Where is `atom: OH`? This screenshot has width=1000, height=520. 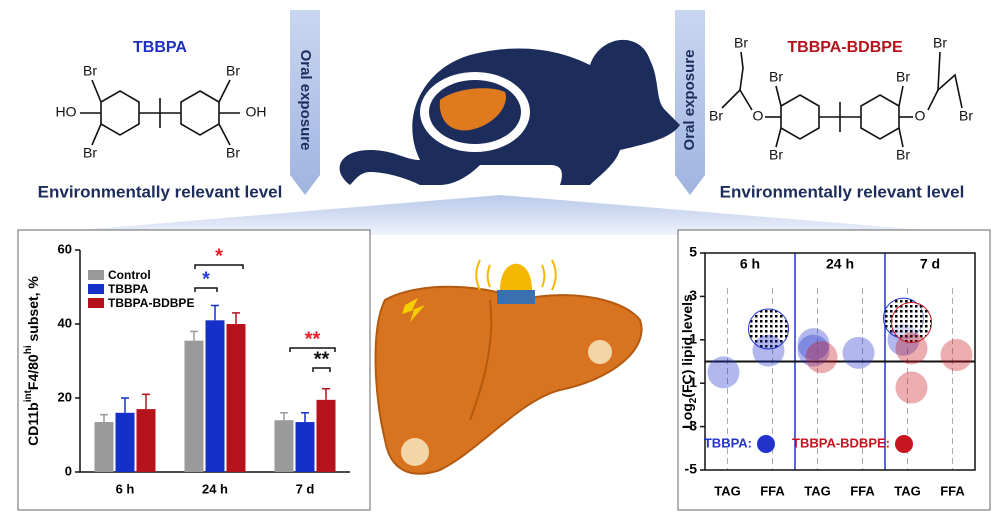
atom: OH is located at coordinates (256, 112).